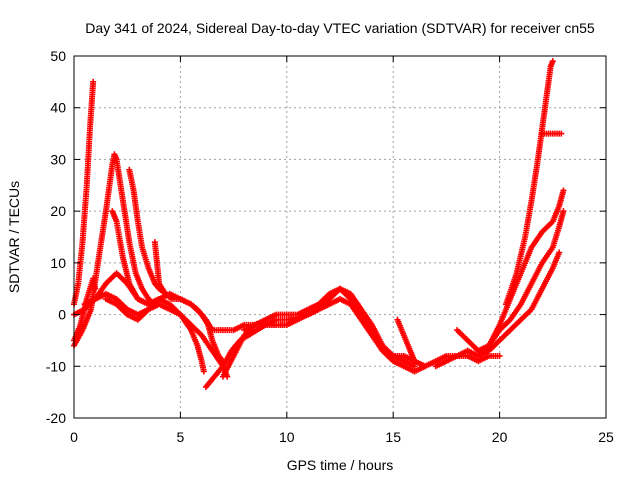 Image resolution: width=640 pixels, height=480 pixels. What do you see at coordinates (58, 211) in the screenshot?
I see `y-tick-label: 20` at bounding box center [58, 211].